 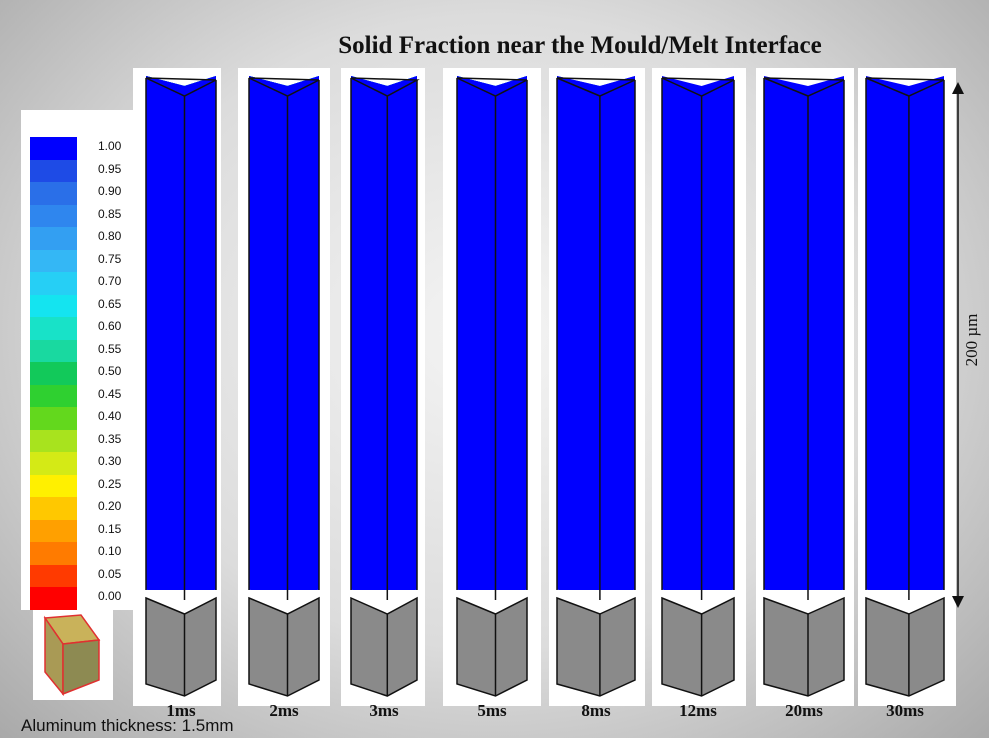 I want to click on legend-label: 0.05, so click(x=110, y=573).